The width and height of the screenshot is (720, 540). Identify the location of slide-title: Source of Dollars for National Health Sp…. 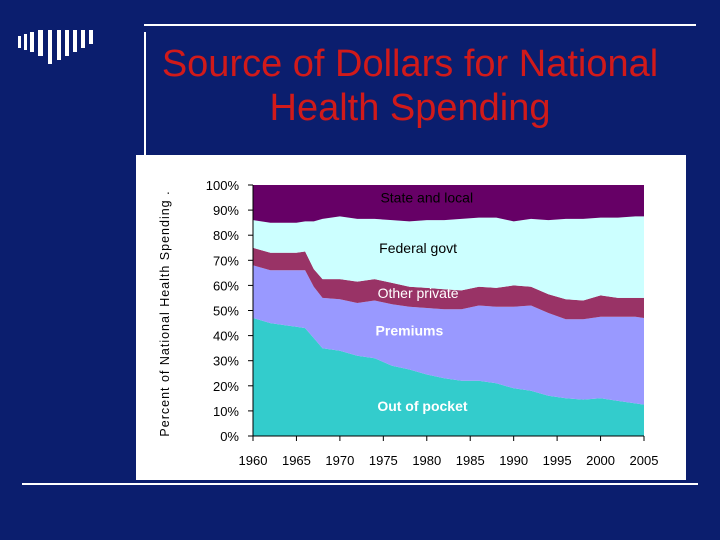
(410, 86).